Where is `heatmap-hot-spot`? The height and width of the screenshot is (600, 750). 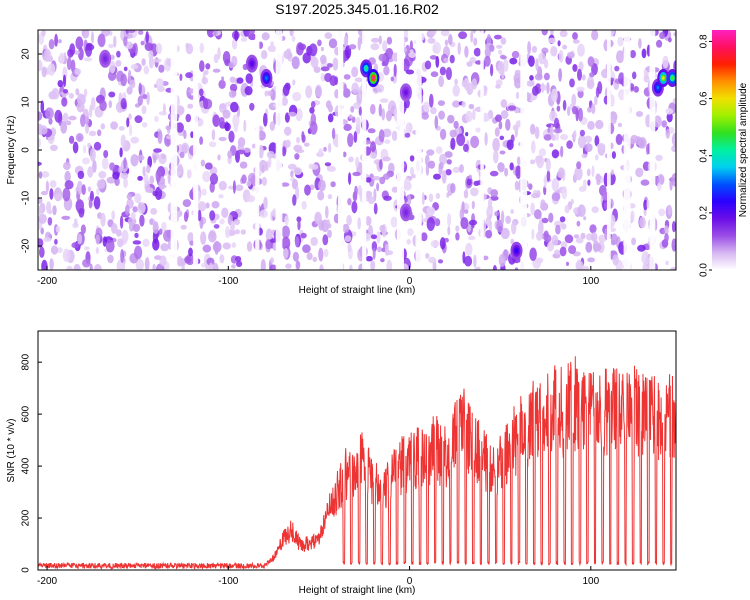
heatmap-hot-spot is located at coordinates (658, 87).